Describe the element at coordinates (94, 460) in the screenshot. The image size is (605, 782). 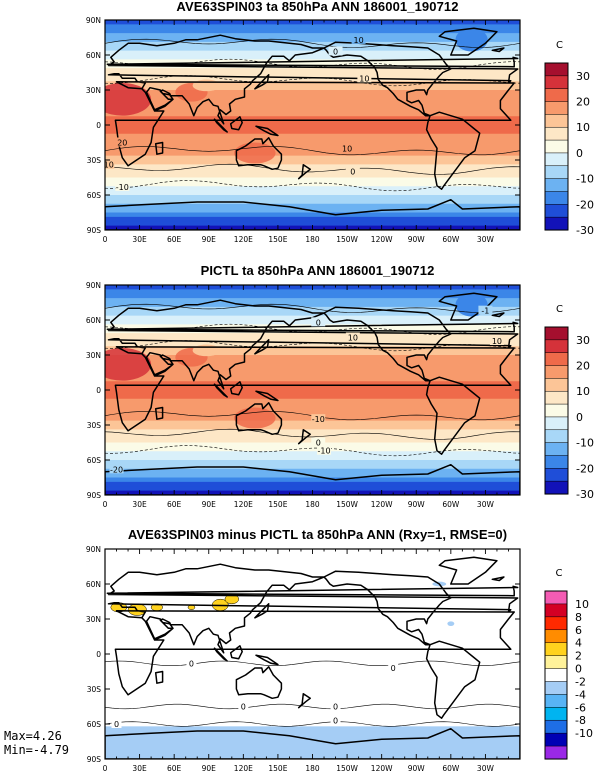
I see `lat-tick-label: 60S` at that location.